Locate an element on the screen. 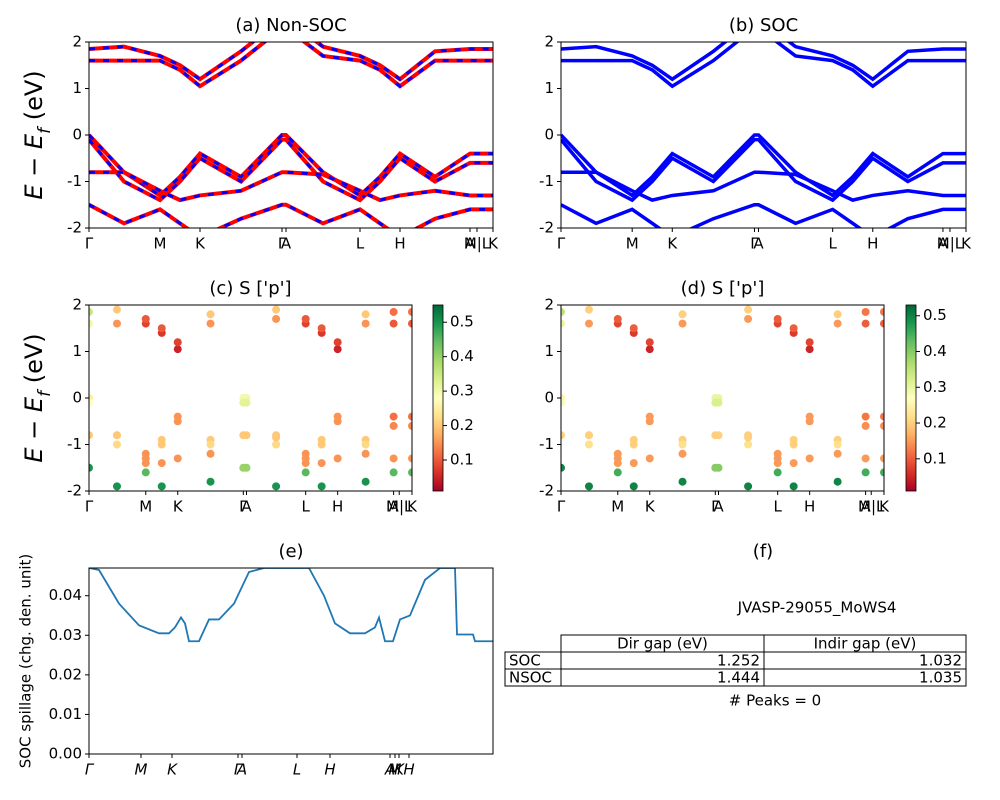 The height and width of the screenshot is (800, 1000). table-caption: JVASP-29055_MoWS4 is located at coordinates (817, 608).